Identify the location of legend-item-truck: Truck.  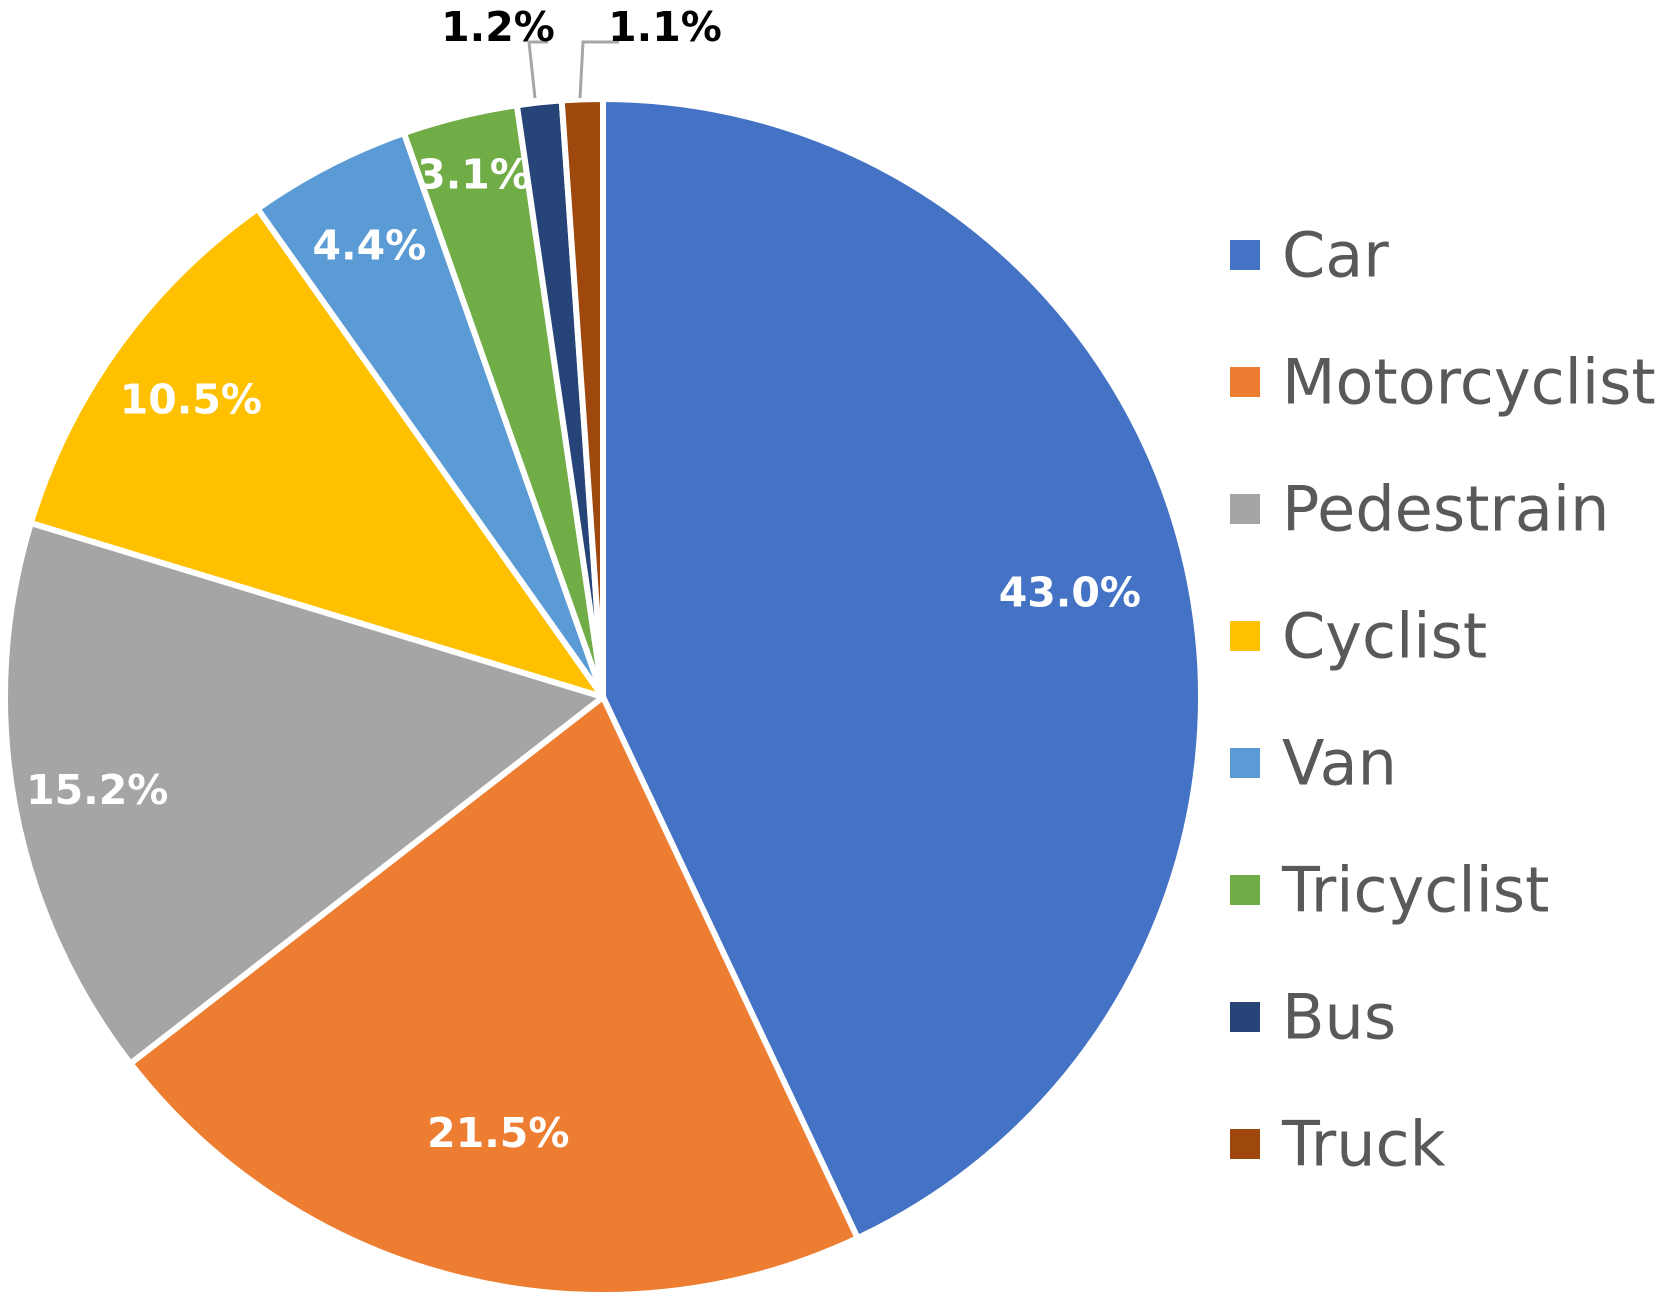
(1338, 1144).